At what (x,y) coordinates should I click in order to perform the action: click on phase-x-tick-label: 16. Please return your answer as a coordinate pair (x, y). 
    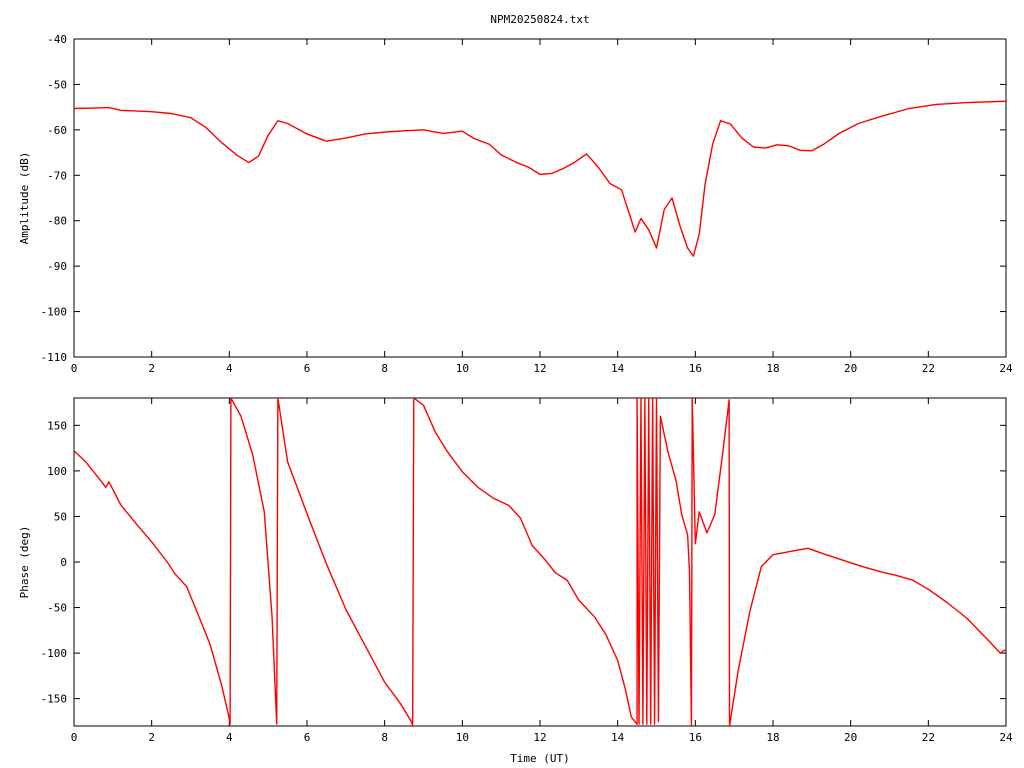
    Looking at the image, I should click on (695, 737).